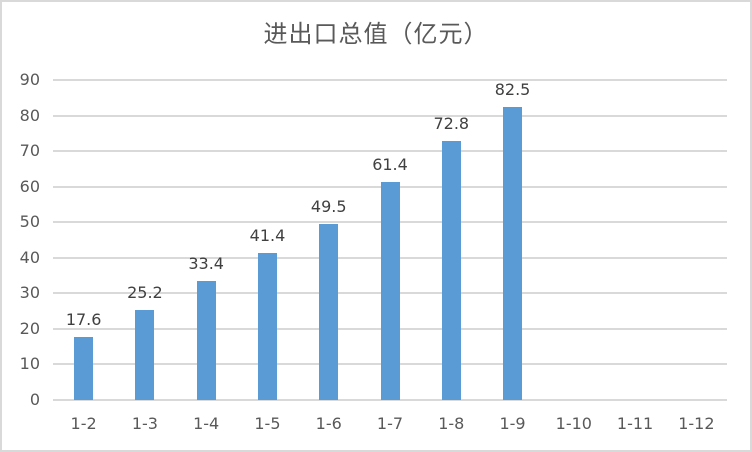 Image resolution: width=752 pixels, height=452 pixels. What do you see at coordinates (512, 89) in the screenshot?
I see `data-label: 82.5` at bounding box center [512, 89].